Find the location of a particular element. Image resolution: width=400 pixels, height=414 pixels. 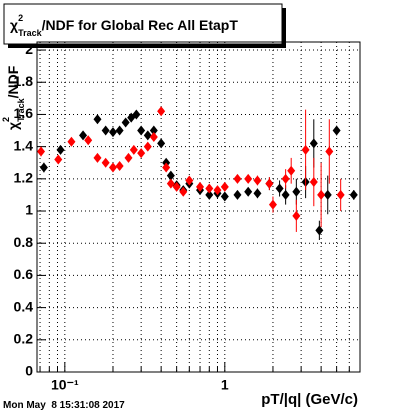

y-tick-label: 1.6 is located at coordinates (24, 113).